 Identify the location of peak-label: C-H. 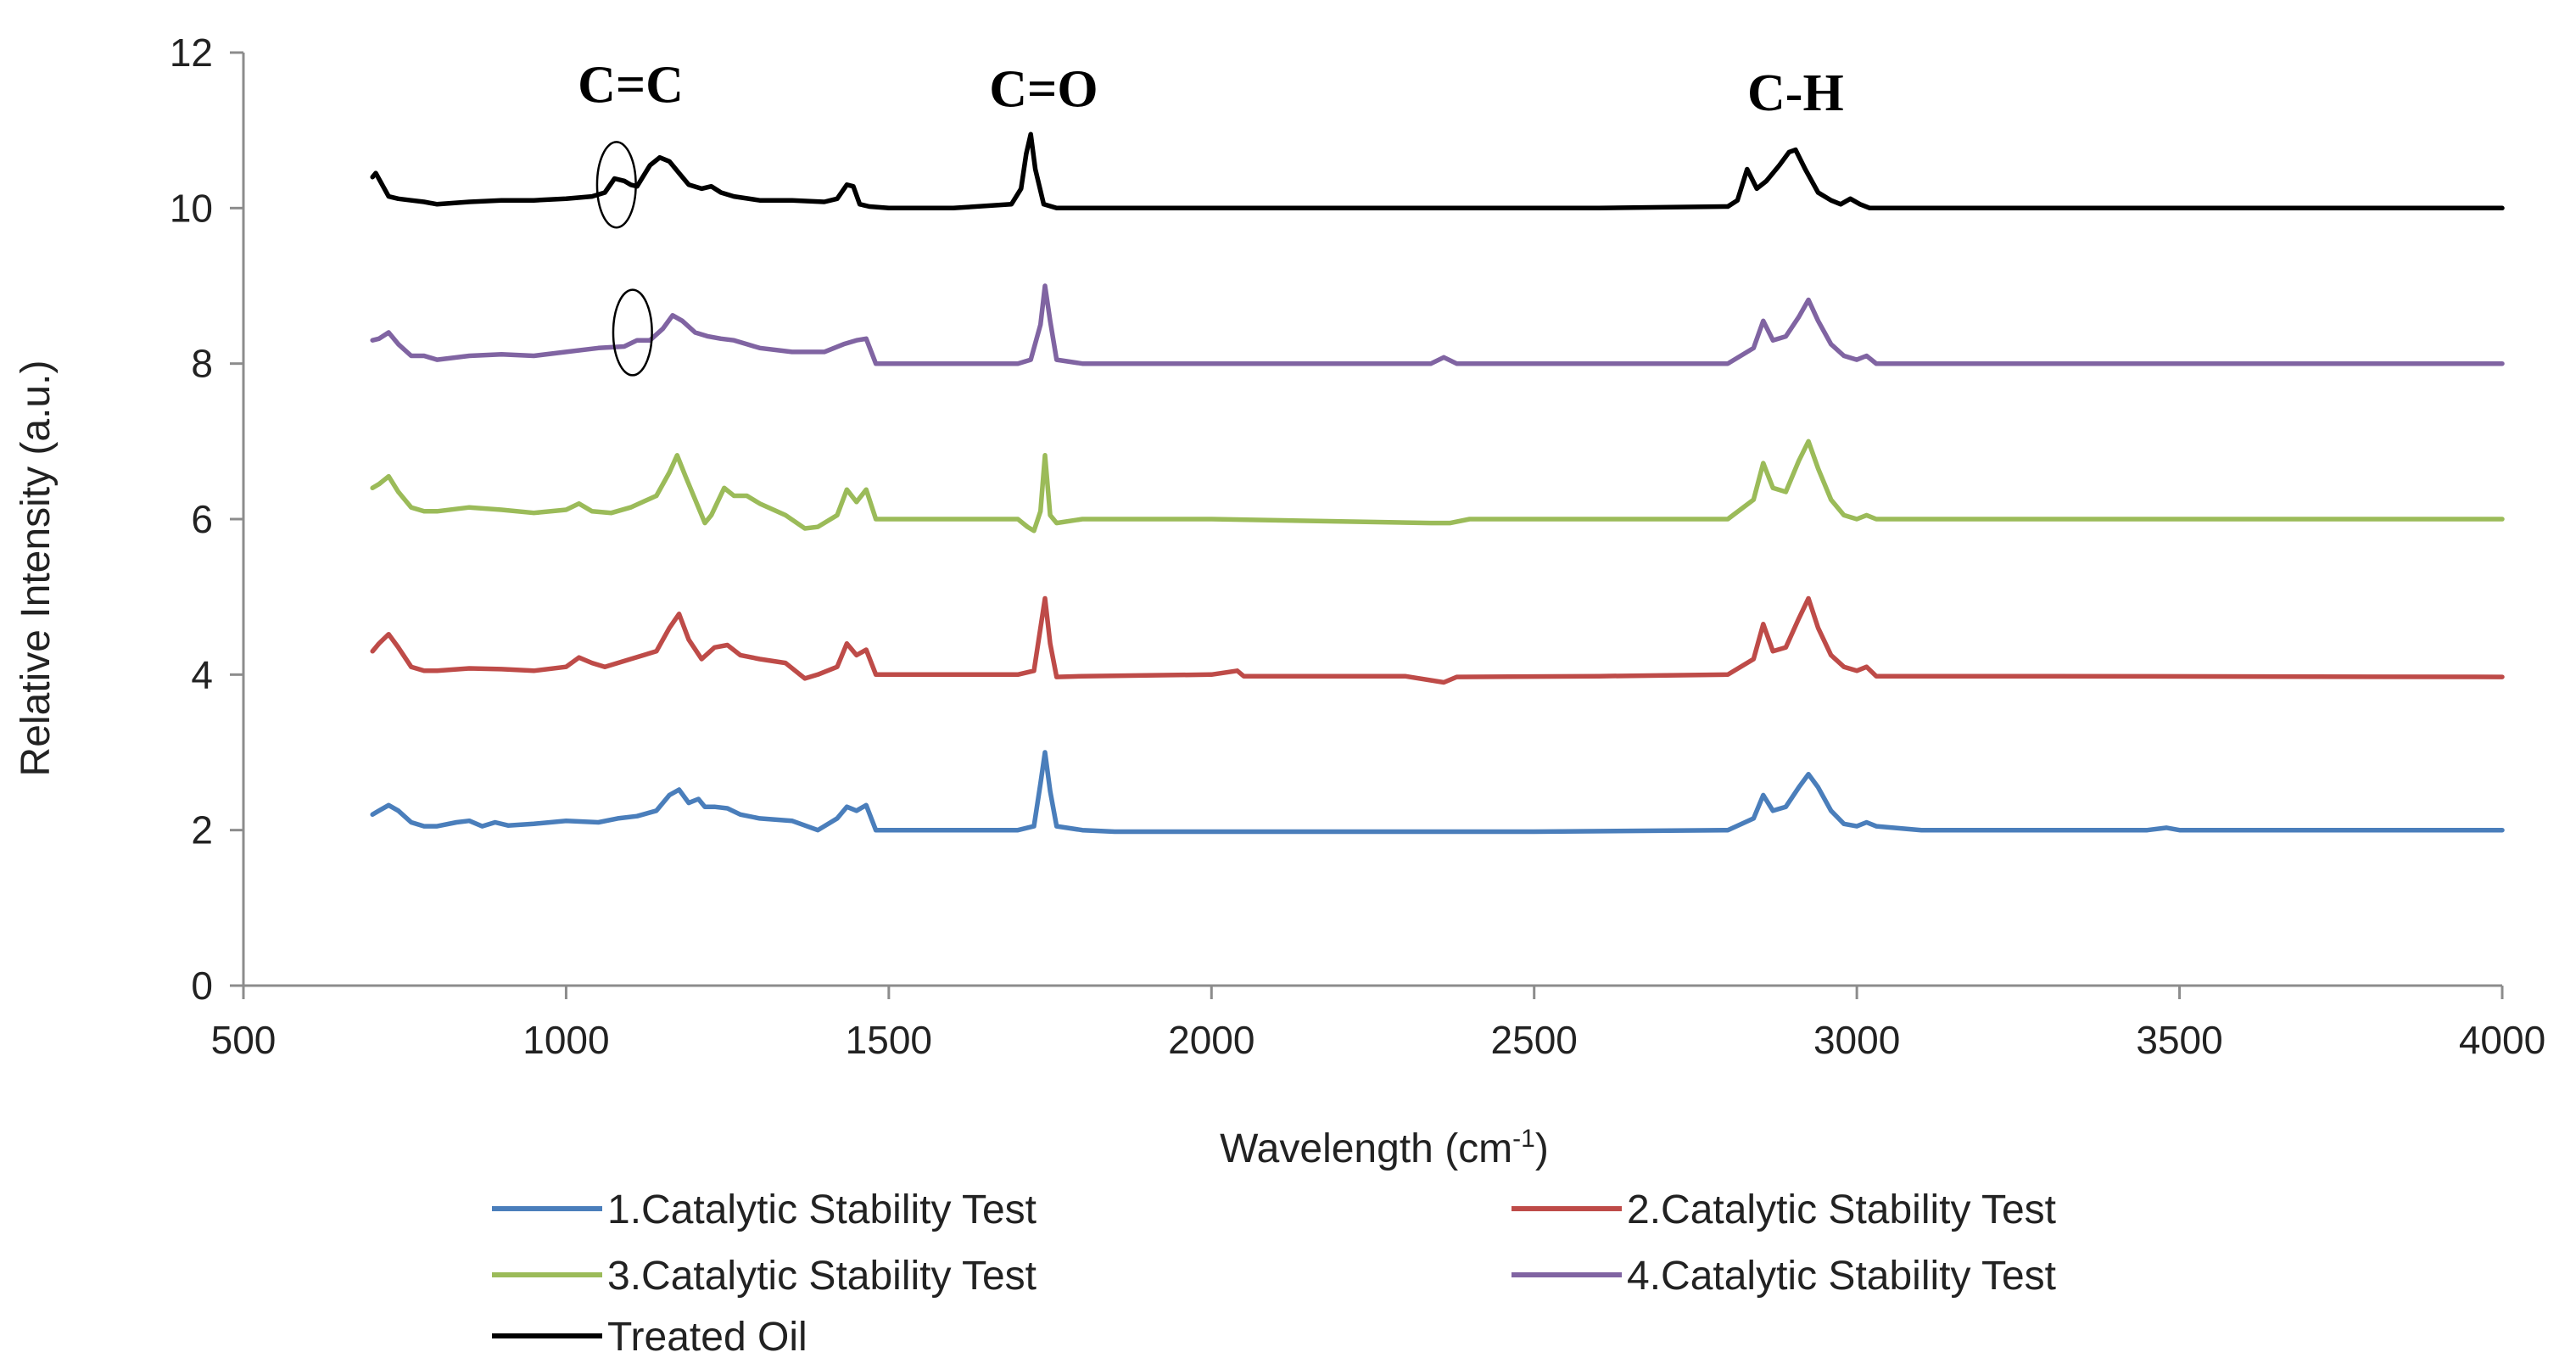
(1795, 93).